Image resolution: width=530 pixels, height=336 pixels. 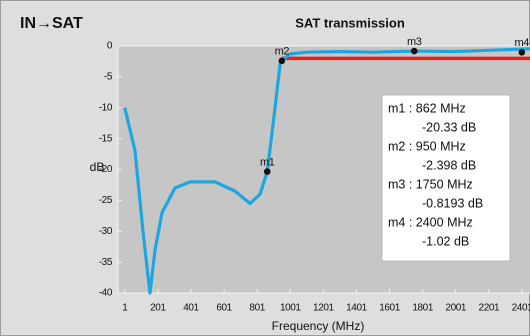 I want to click on x-tick-label: 1, so click(x=125, y=308).